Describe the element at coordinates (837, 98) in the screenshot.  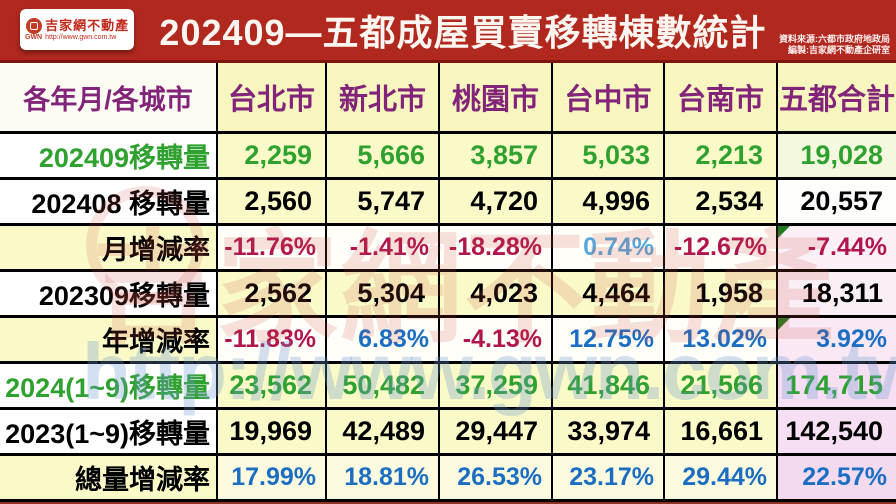
I see `column-header: 五都合計` at that location.